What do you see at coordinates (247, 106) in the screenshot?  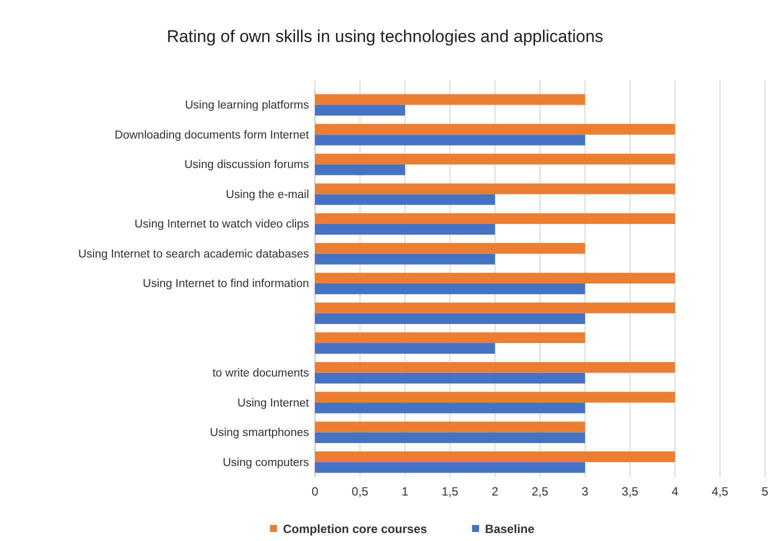 I see `y-tick-label: Using learning platforms` at bounding box center [247, 106].